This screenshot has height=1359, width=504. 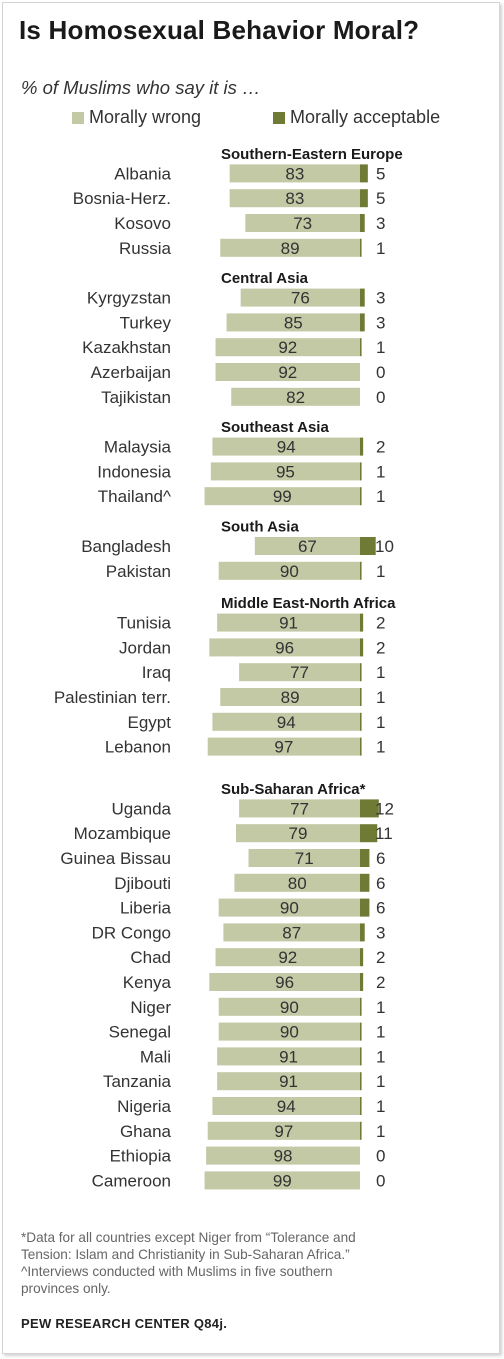 What do you see at coordinates (115, 858) in the screenshot?
I see `country-label: Guinea Bissau` at bounding box center [115, 858].